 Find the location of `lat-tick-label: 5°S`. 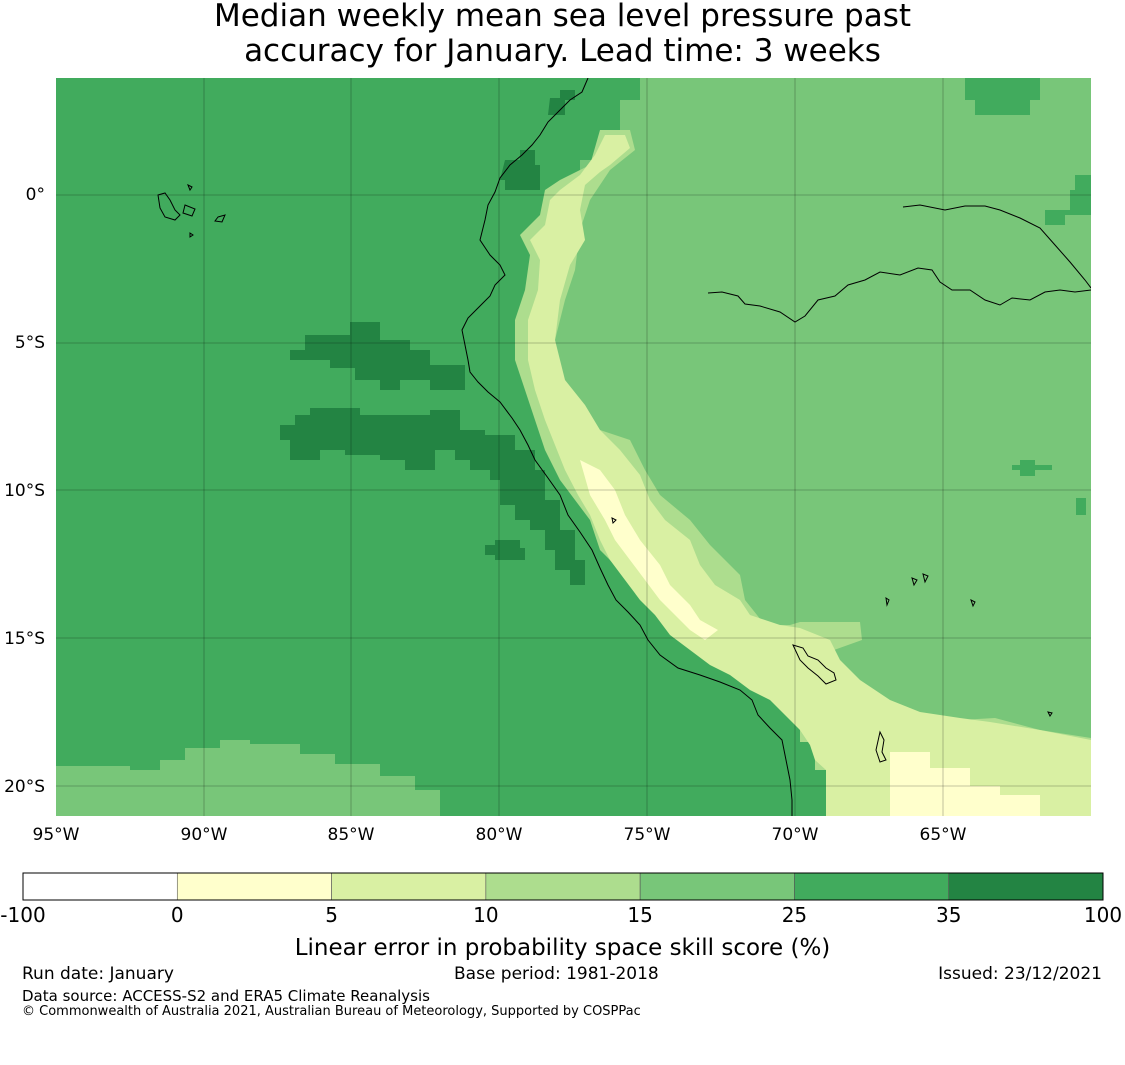

lat-tick-label: 5°S is located at coordinates (30, 343).